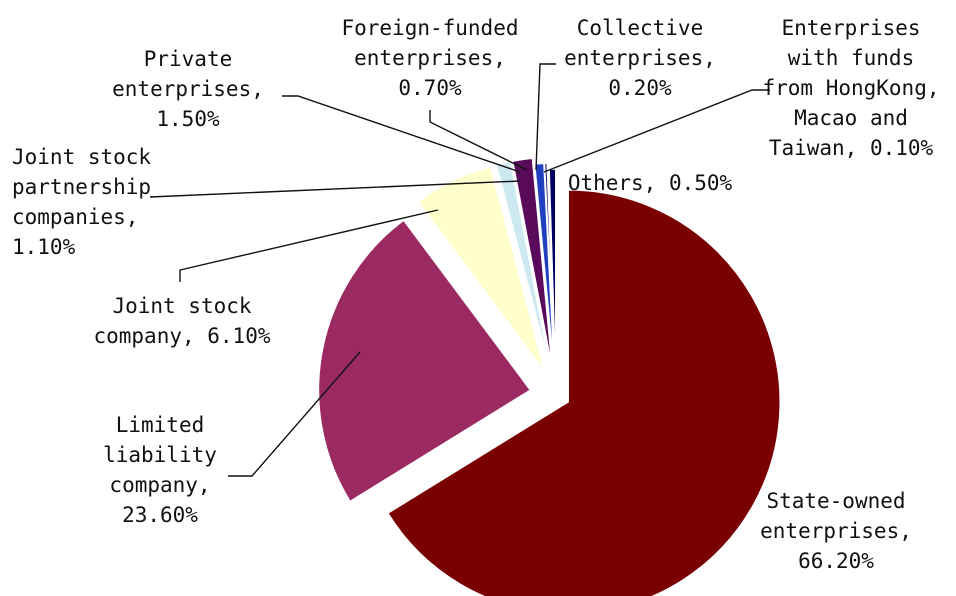 The height and width of the screenshot is (596, 956). Describe the element at coordinates (188, 119) in the screenshot. I see `slice-label-line: 1.50%` at that location.